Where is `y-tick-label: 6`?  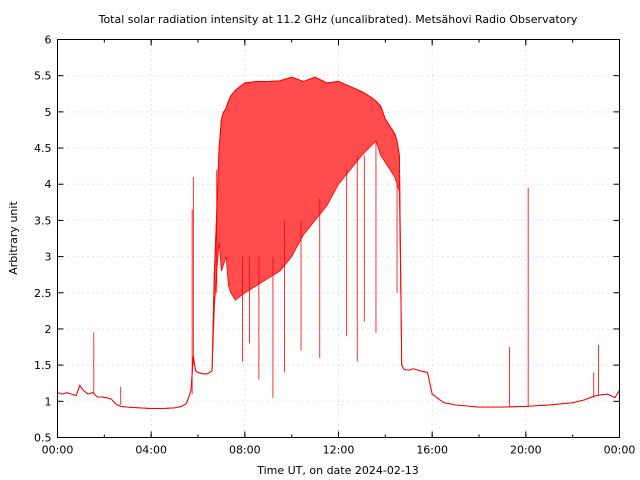 y-tick-label: 6 is located at coordinates (48, 40).